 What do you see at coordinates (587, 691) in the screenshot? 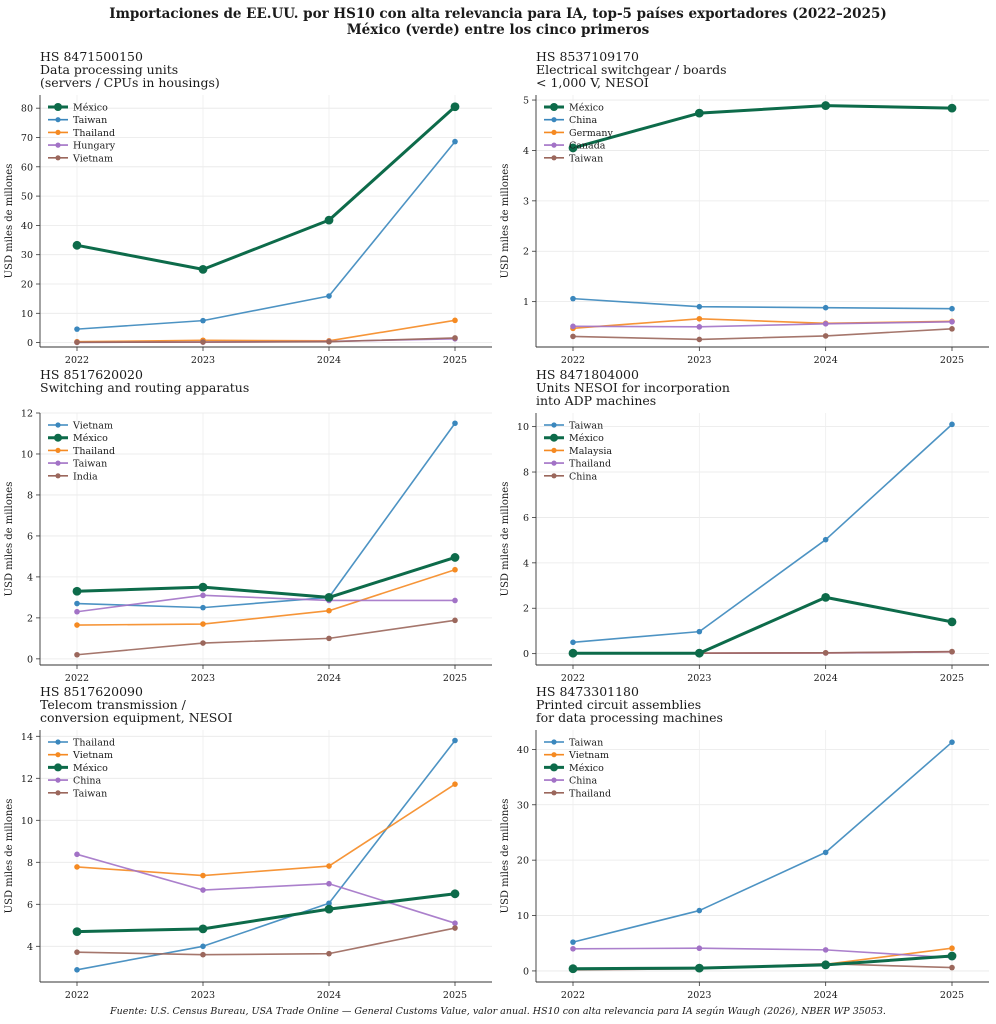
I see `panel-title-line: HS 8473301180` at bounding box center [587, 691].